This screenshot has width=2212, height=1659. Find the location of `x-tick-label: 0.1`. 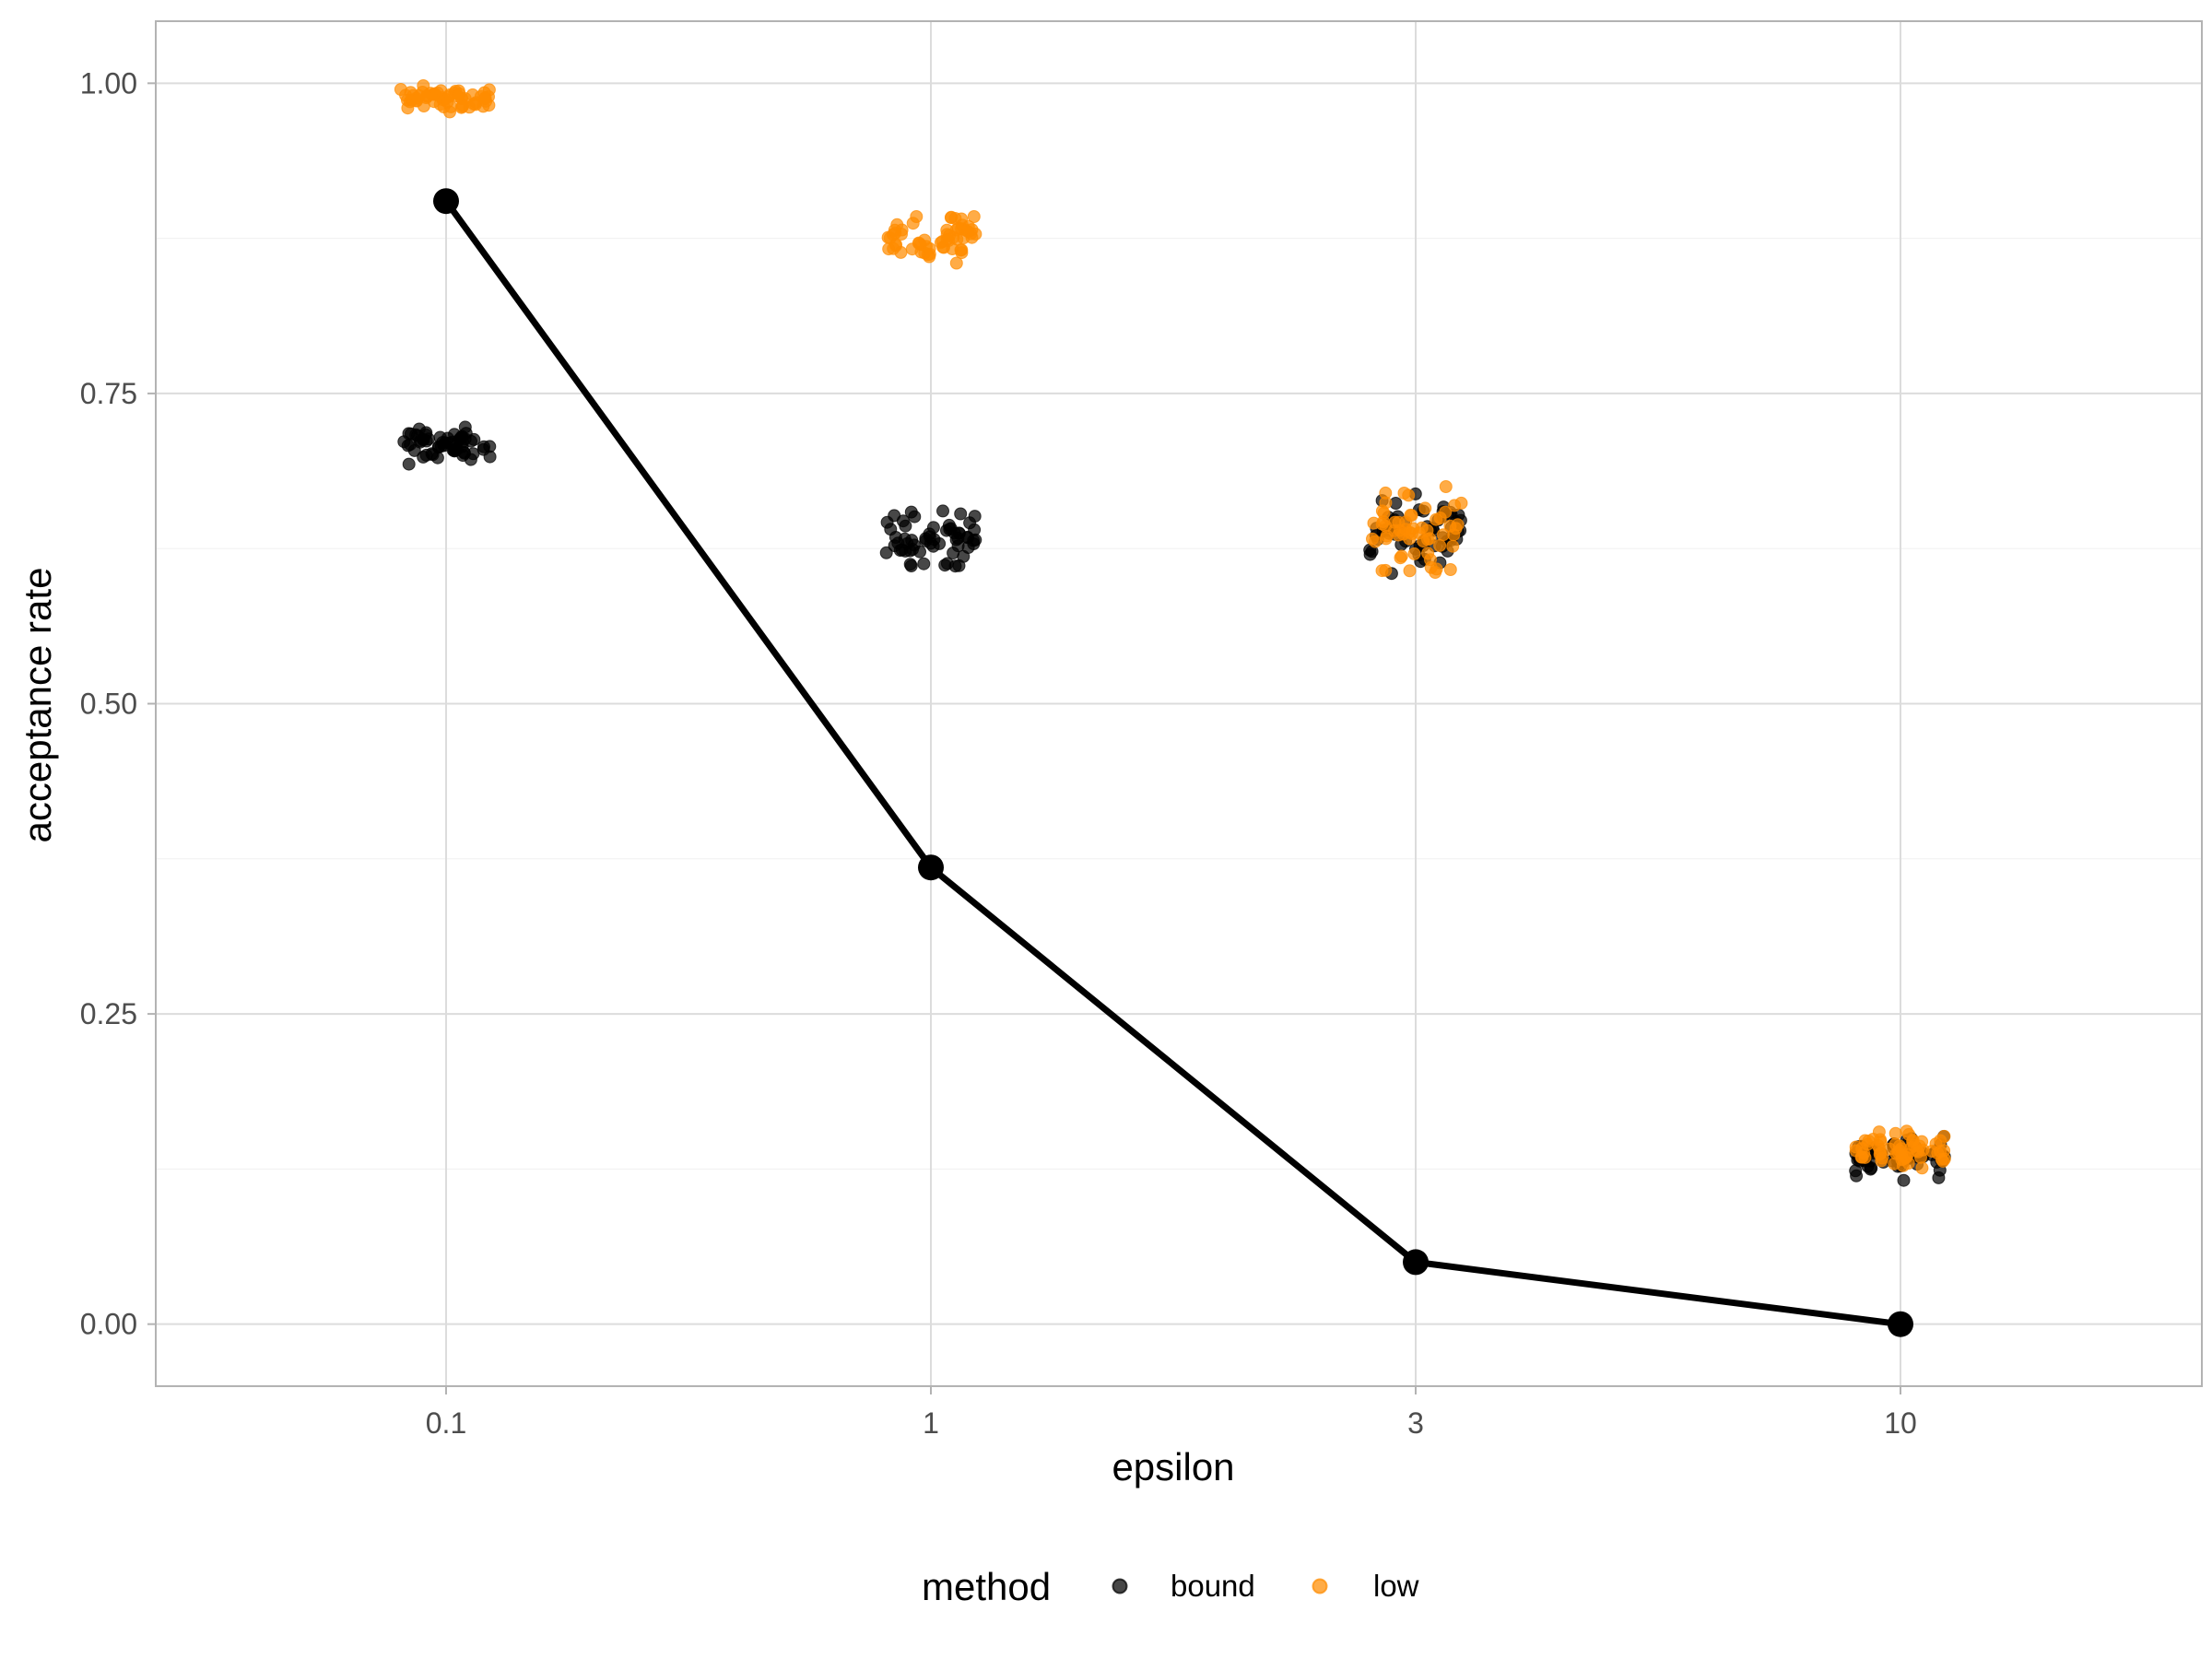

x-tick-label: 0.1 is located at coordinates (446, 1423).